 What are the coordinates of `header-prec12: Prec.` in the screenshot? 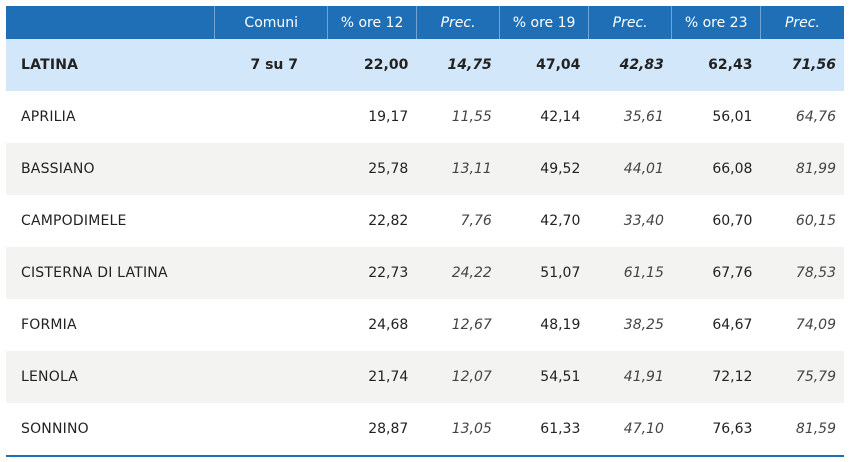 It's located at (457, 22).